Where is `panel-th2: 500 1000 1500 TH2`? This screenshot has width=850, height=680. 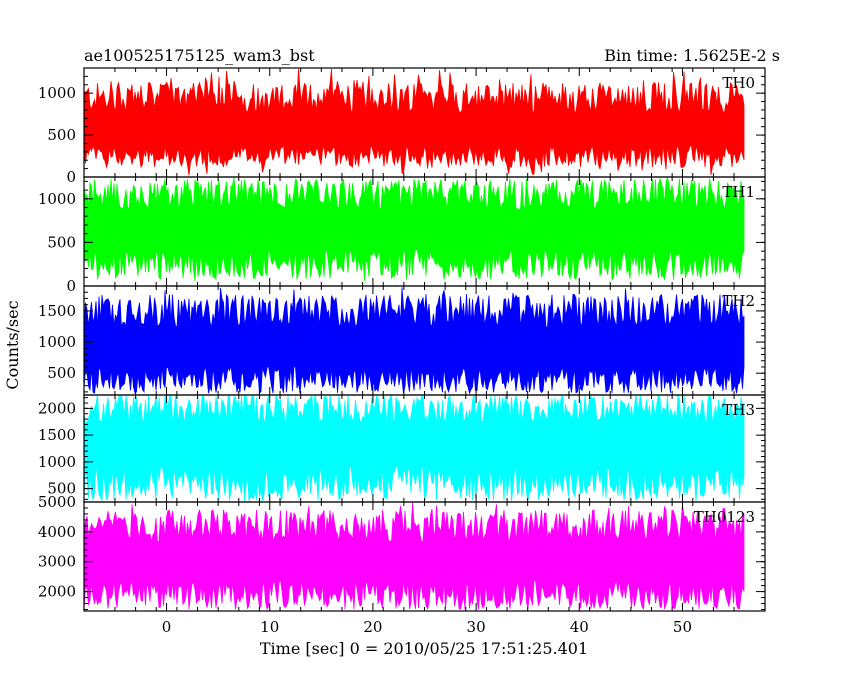 panel-th2: 500 1000 1500 TH2 is located at coordinates (402, 340).